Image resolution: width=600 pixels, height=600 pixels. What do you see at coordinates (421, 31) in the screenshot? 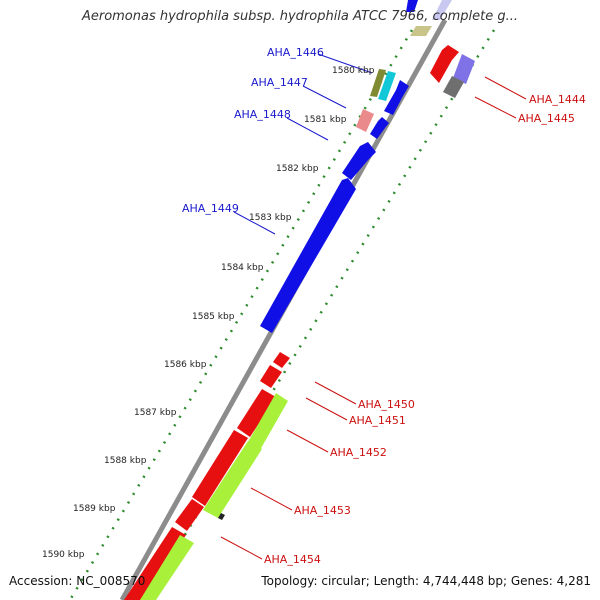
I see `partial-gene-tan` at bounding box center [421, 31].